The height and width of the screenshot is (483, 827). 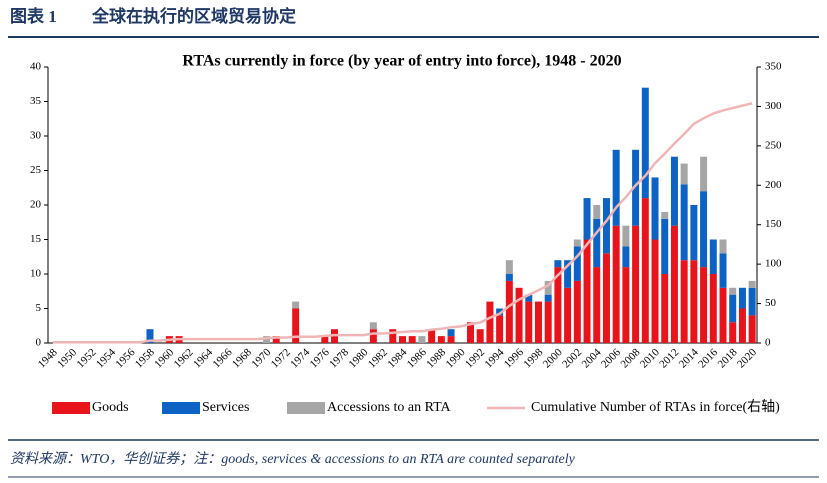 What do you see at coordinates (242, 358) in the screenshot?
I see `x-tick-label: 1968` at bounding box center [242, 358].